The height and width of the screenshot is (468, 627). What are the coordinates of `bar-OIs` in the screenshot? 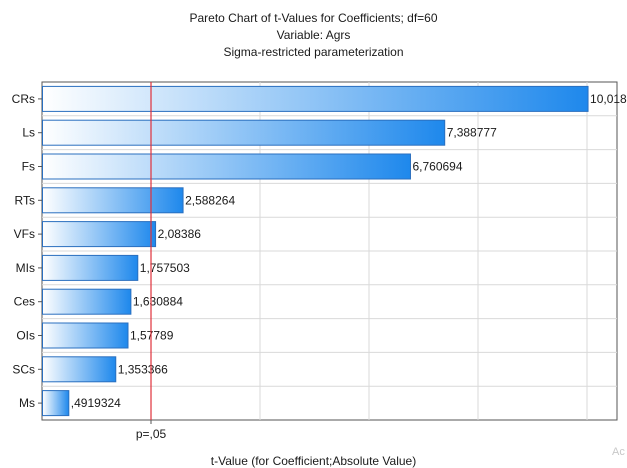 It's located at (85, 335).